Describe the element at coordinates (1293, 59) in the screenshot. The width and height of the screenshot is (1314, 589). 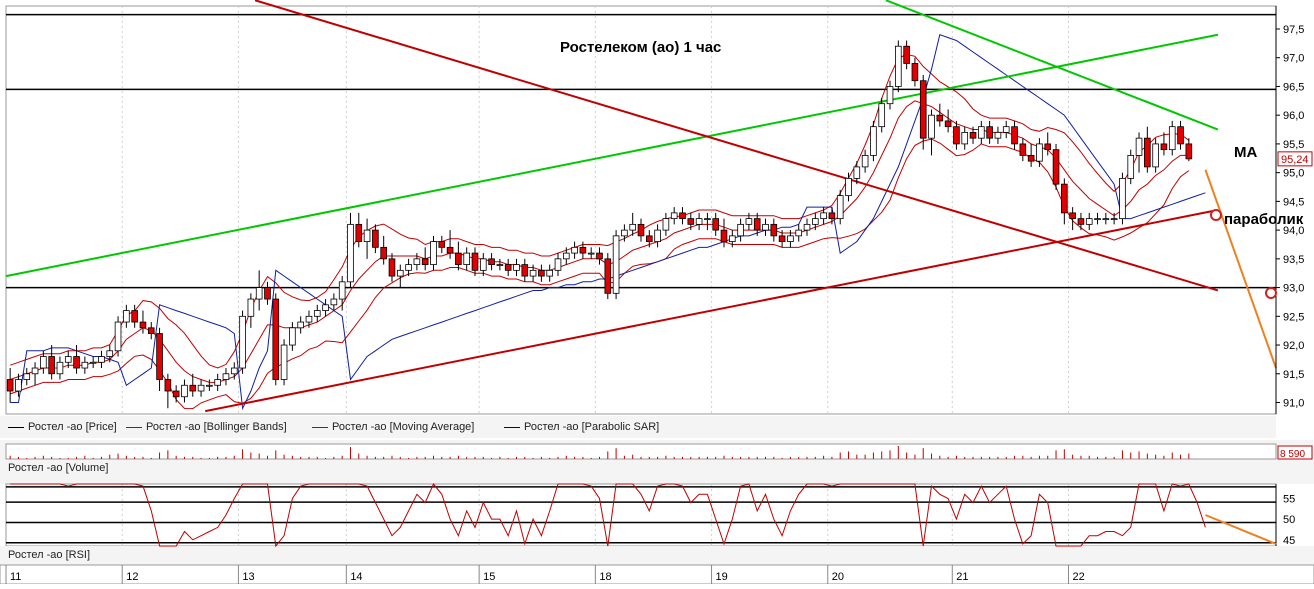
I see `price-tick-label: 97,0` at that location.